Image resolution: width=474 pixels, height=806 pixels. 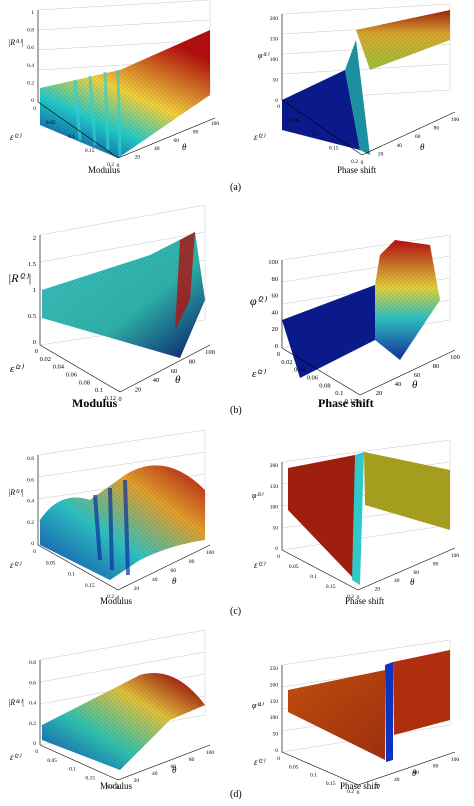 I want to click on caption-a-right: Phase shift, so click(x=357, y=170).